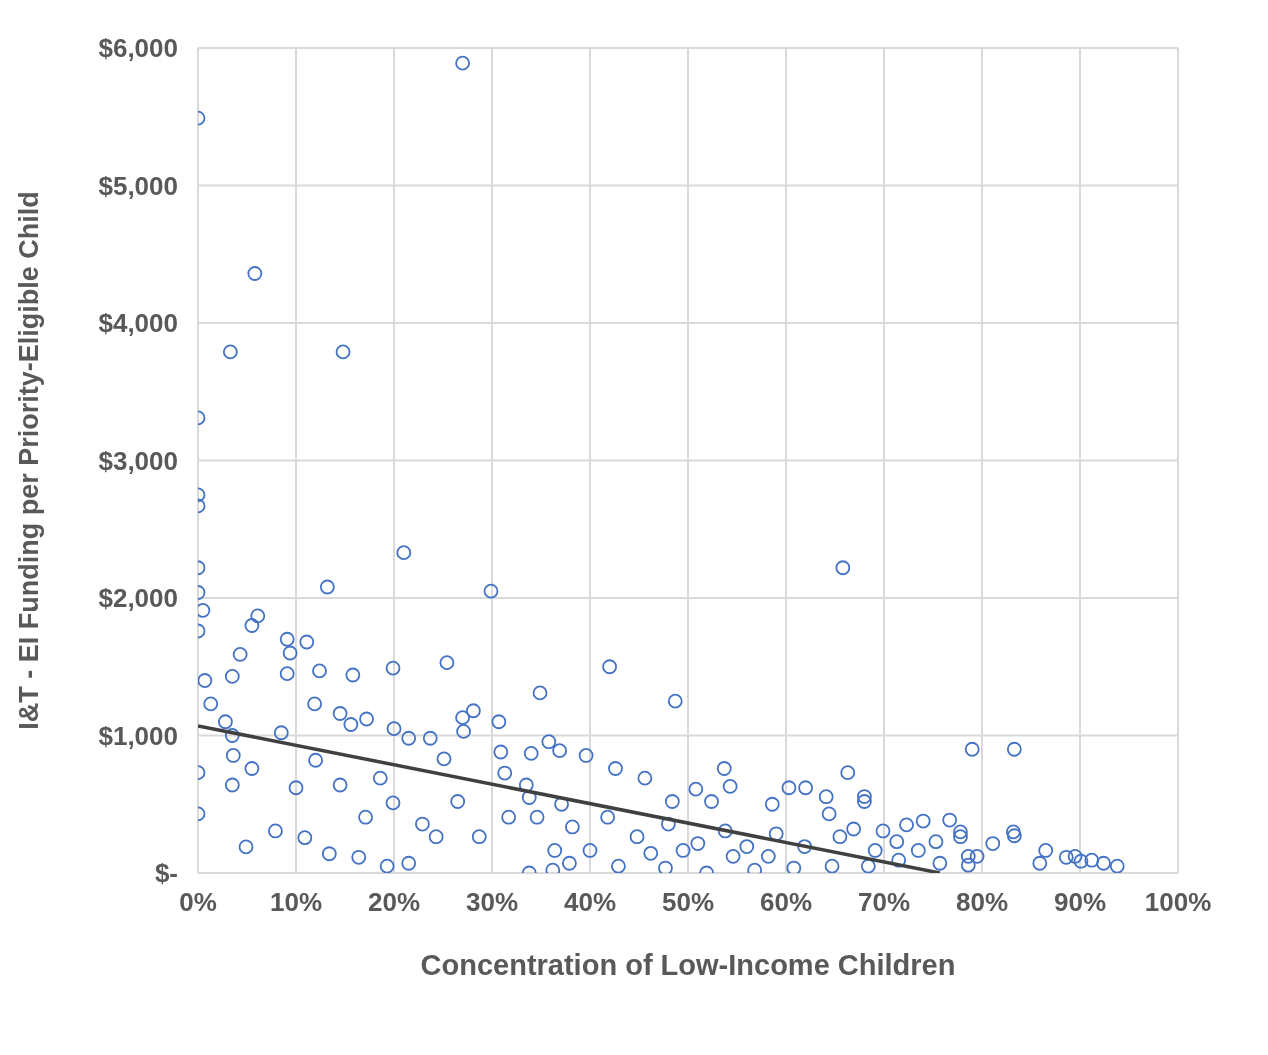 The height and width of the screenshot is (1055, 1268). What do you see at coordinates (198, 902) in the screenshot?
I see `x-tick-label: 0%` at bounding box center [198, 902].